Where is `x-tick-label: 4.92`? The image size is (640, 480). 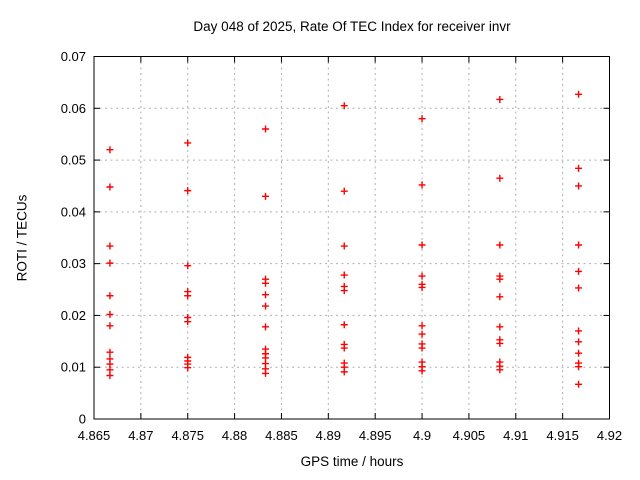 x-tick-label: 4.92 is located at coordinates (609, 435).